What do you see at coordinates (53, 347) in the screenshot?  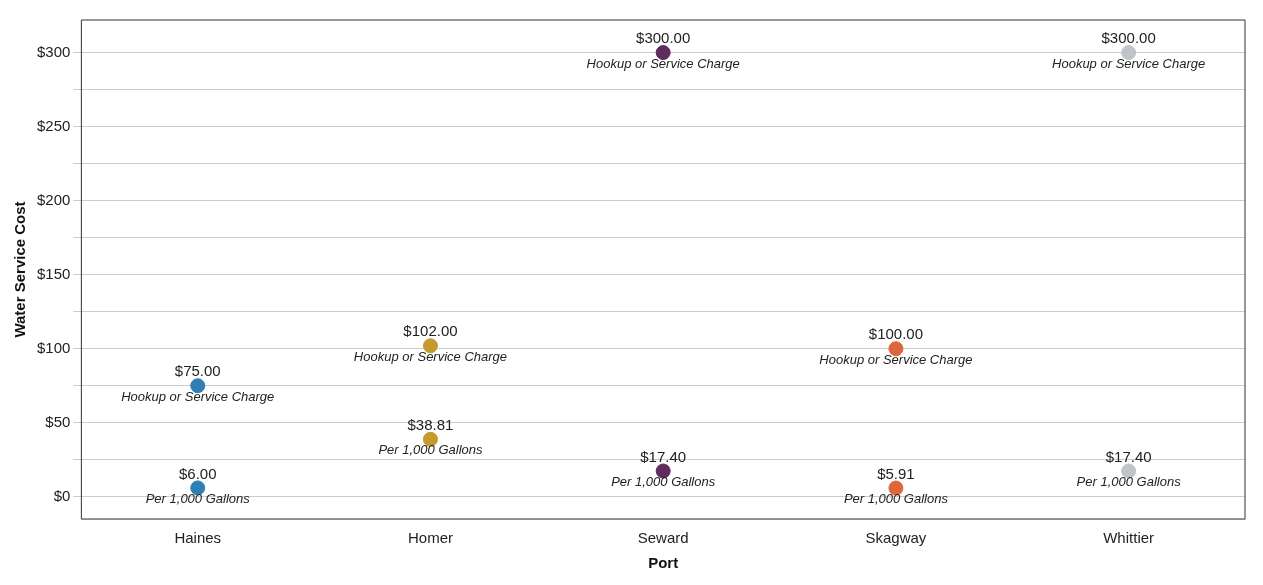 I see `y-tick-label: $100` at bounding box center [53, 347].